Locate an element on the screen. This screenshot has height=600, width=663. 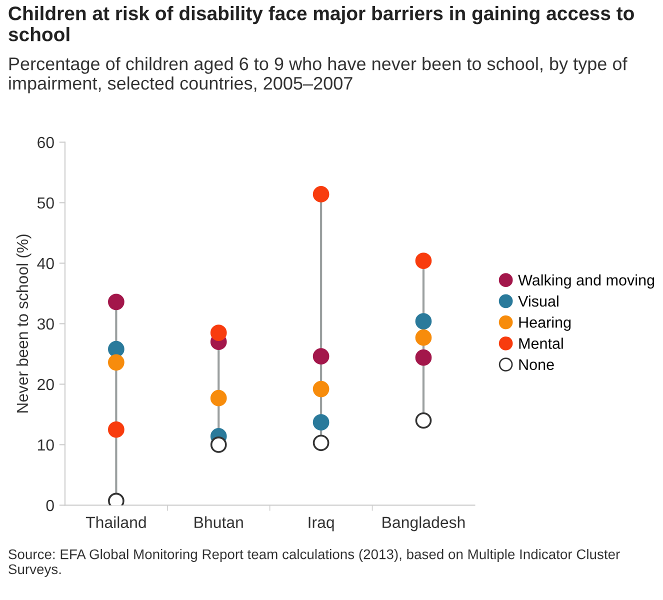
x-tick-label: Iraq is located at coordinates (321, 524).